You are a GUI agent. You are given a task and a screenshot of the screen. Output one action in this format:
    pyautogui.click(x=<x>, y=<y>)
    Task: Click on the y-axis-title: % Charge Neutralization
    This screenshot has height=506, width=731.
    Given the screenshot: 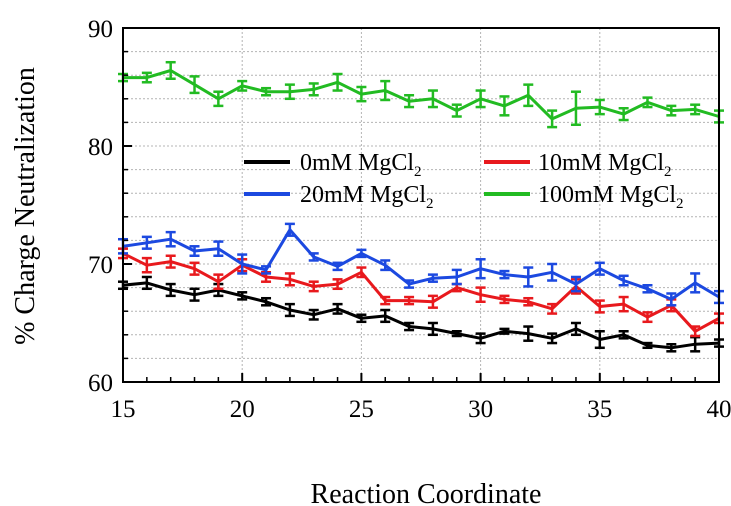 What is the action you would take?
    pyautogui.click(x=25, y=206)
    